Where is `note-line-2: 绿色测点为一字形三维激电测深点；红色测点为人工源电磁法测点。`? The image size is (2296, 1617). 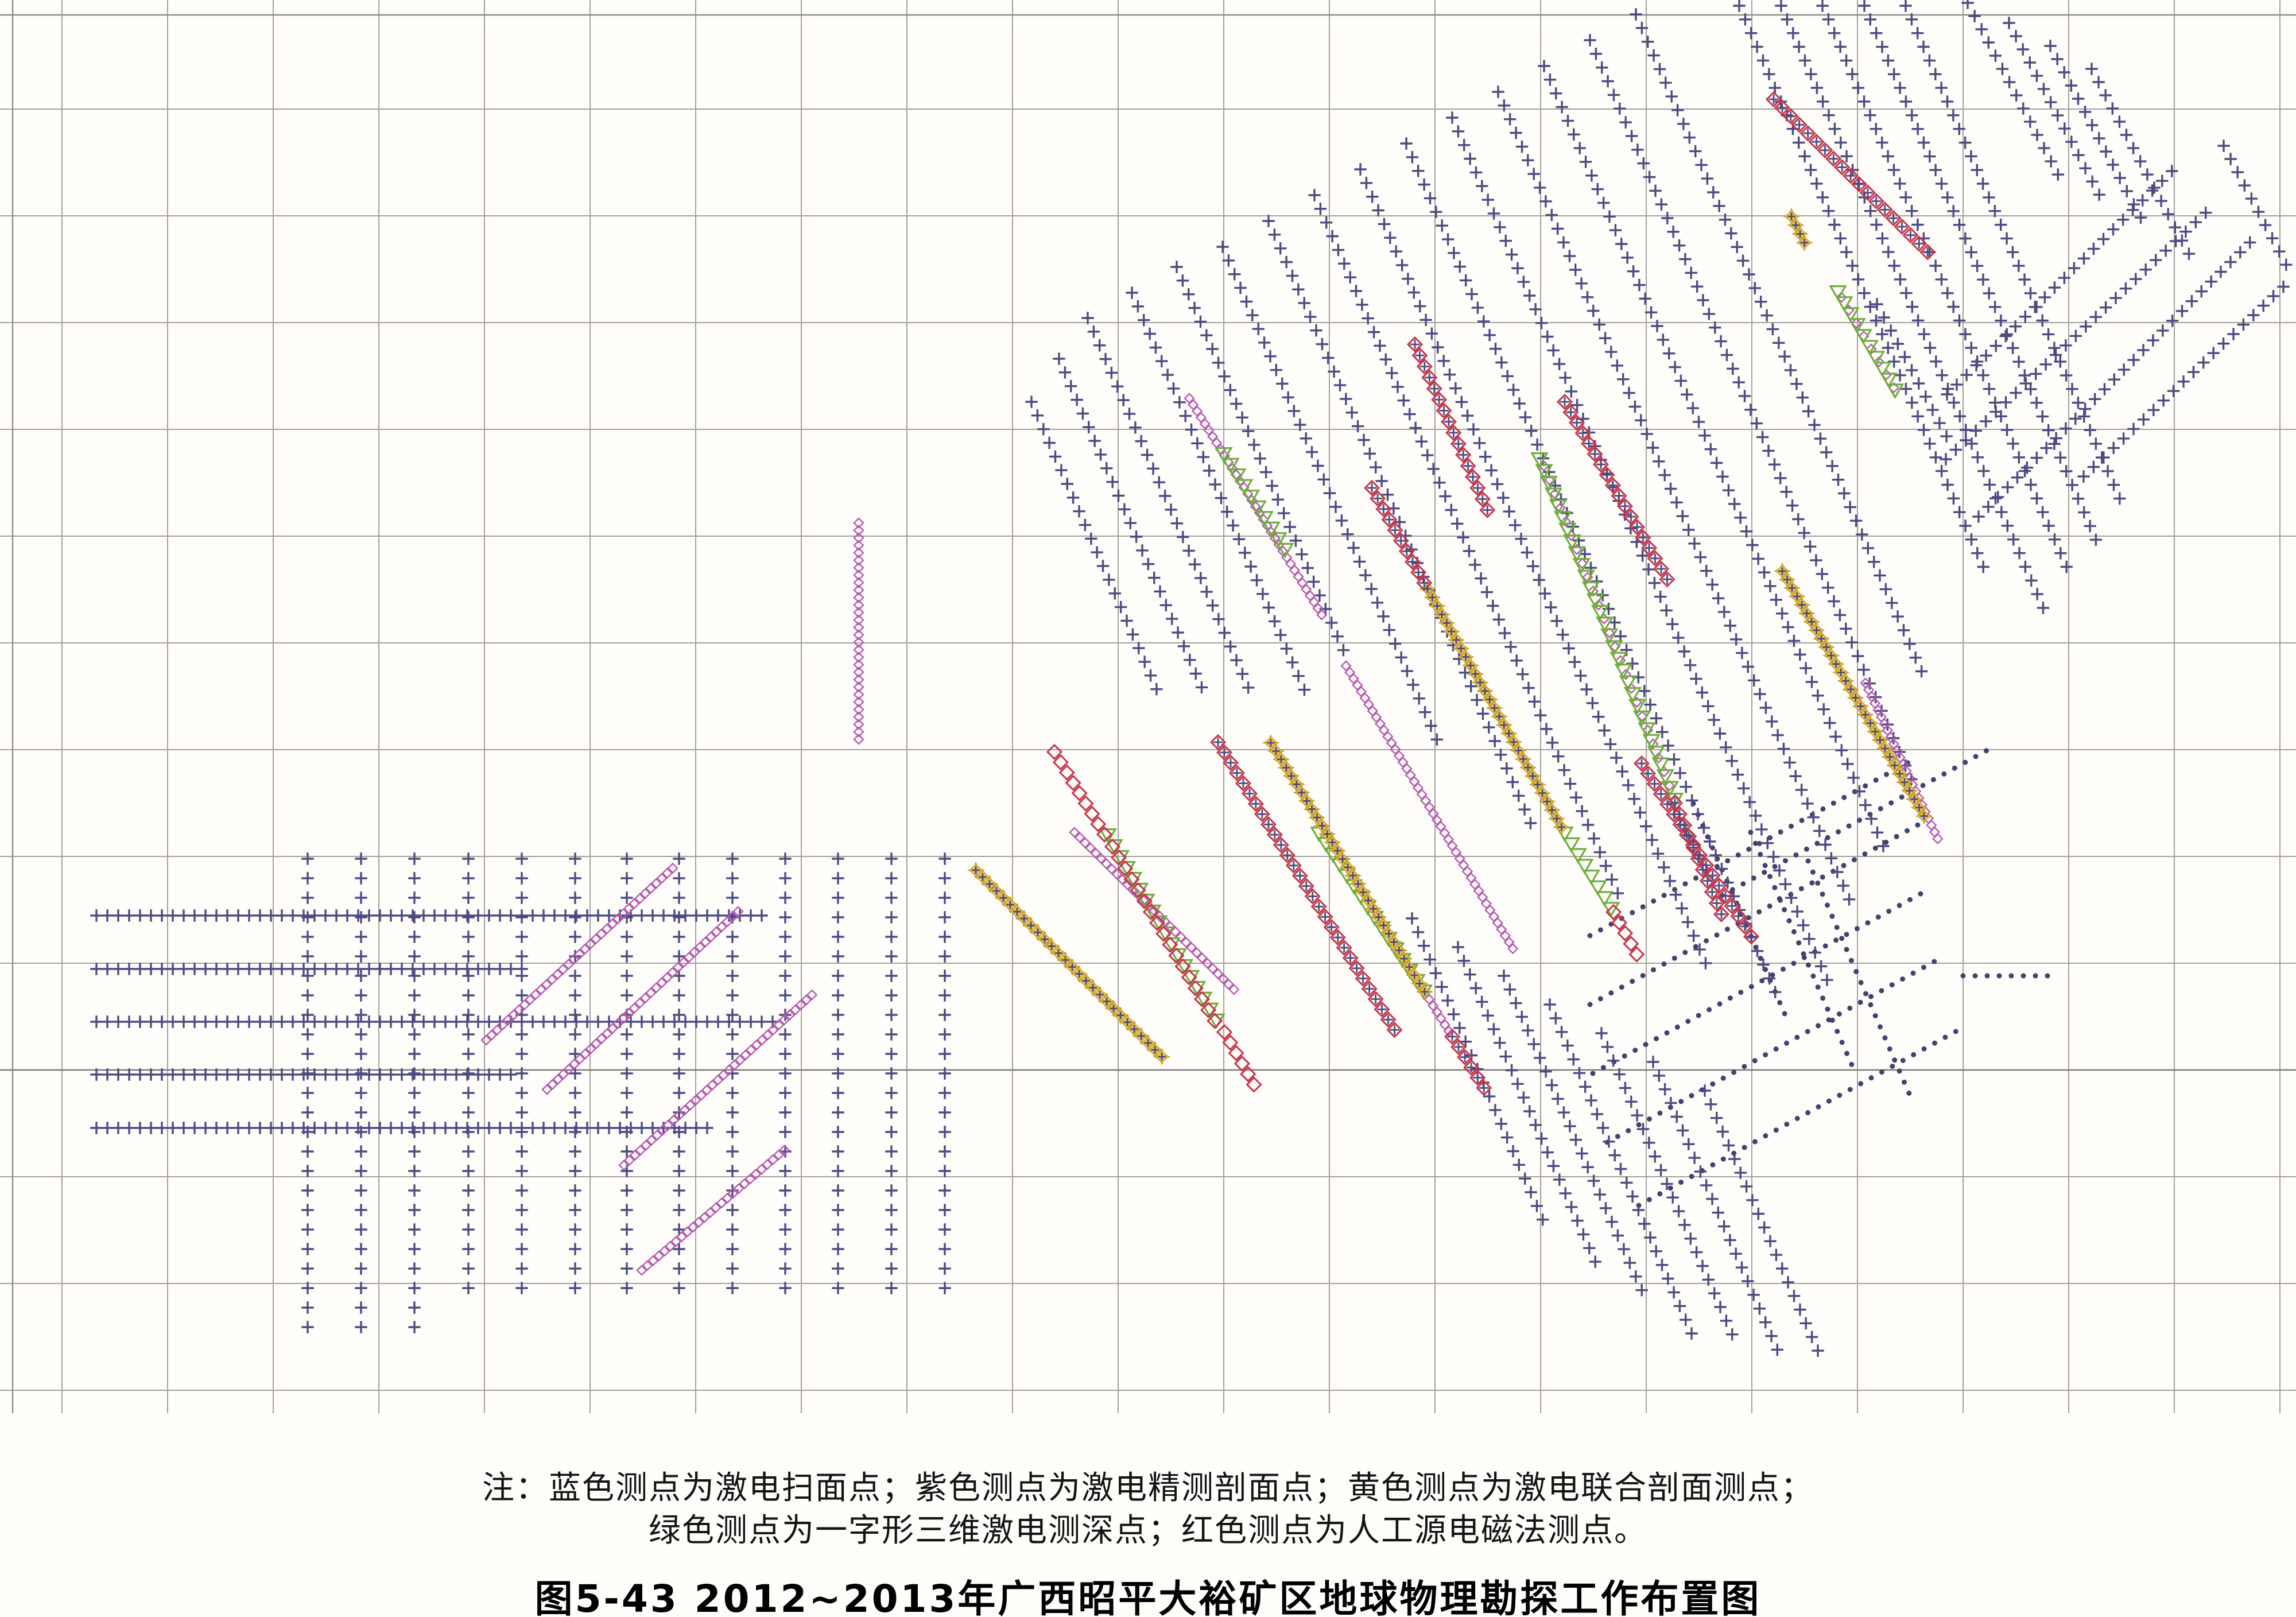 note-line-2: 绿色测点为一字形三维激电测深点；红色测点为人工源电磁法测点。 is located at coordinates (1148, 1530).